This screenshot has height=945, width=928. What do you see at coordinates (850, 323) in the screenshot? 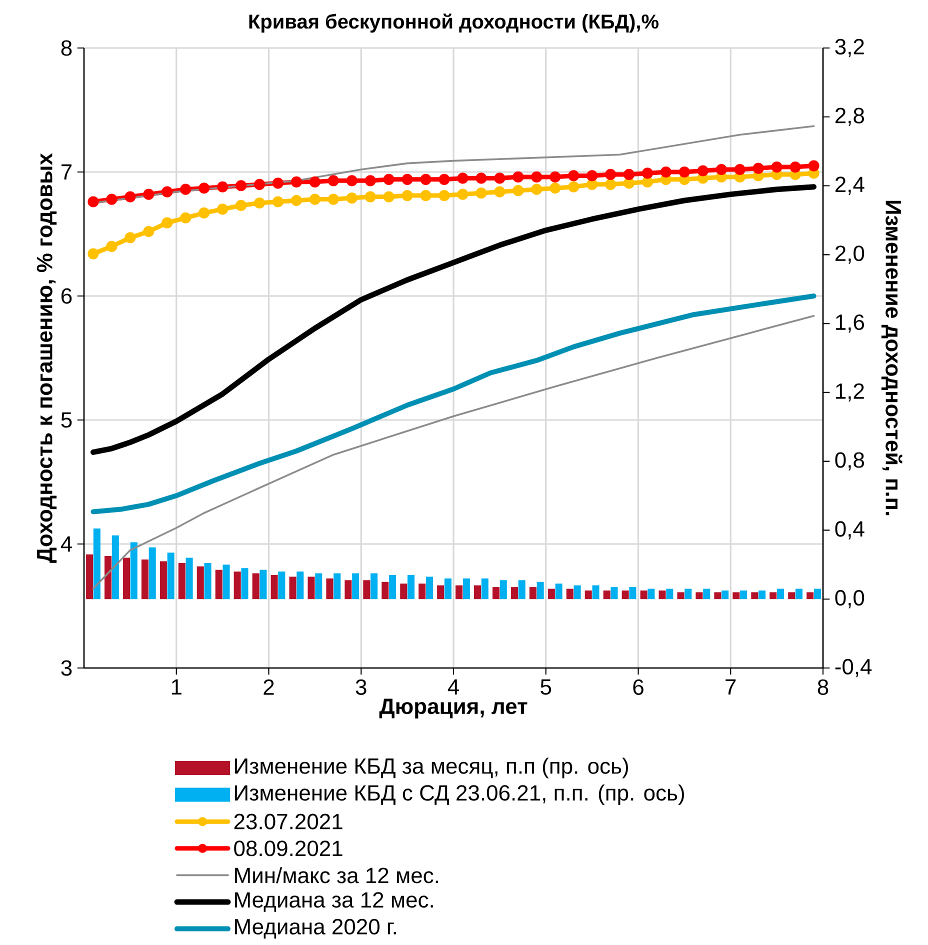
I see `y2-tick-label: 1,6` at bounding box center [850, 323].